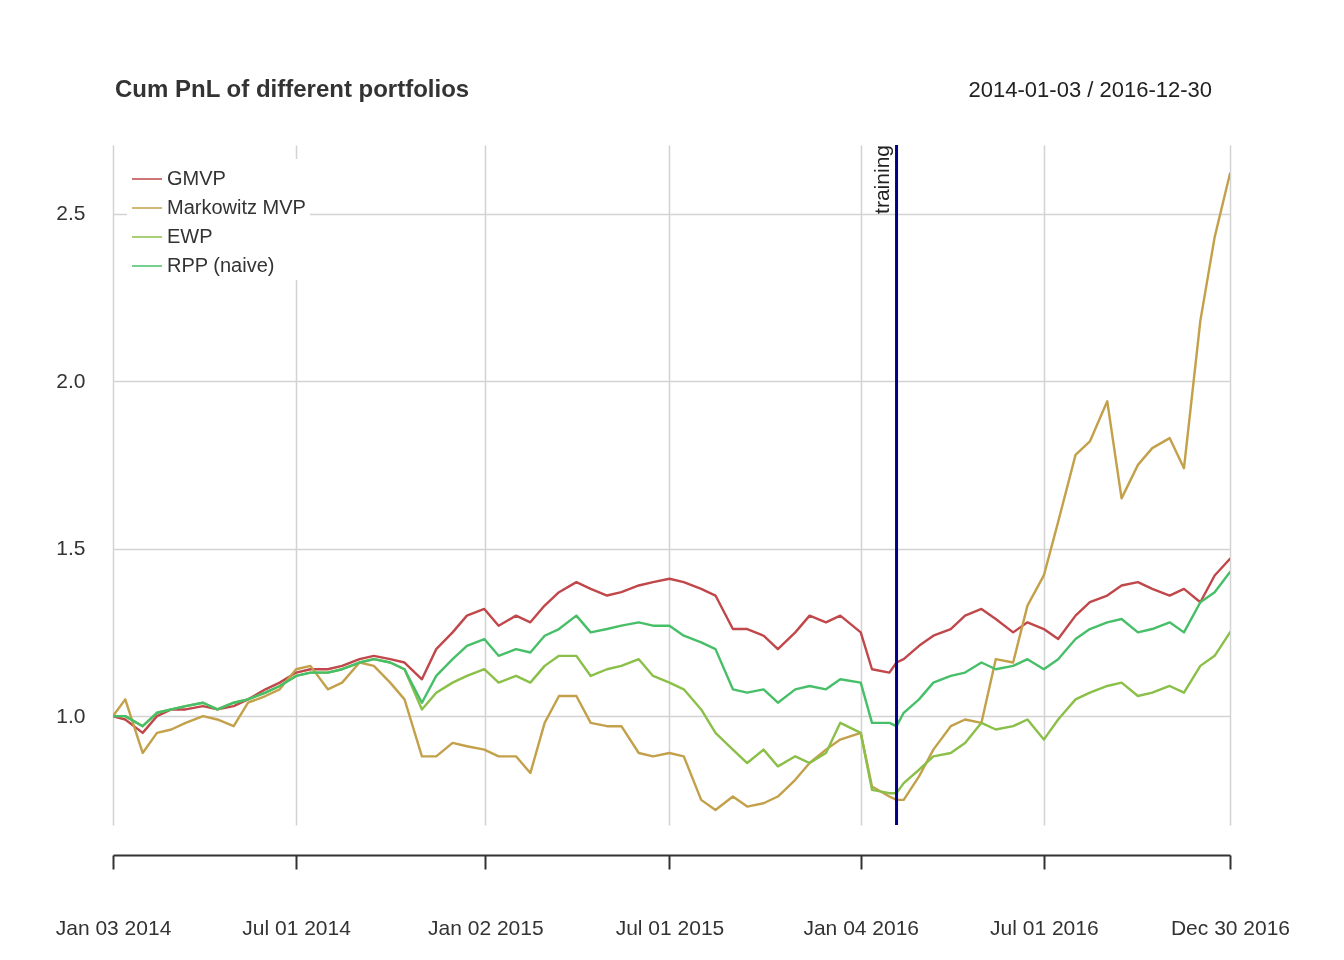 This screenshot has width=1344, height=960. Describe the element at coordinates (71, 548) in the screenshot. I see `y-tick-label: 1.5` at that location.